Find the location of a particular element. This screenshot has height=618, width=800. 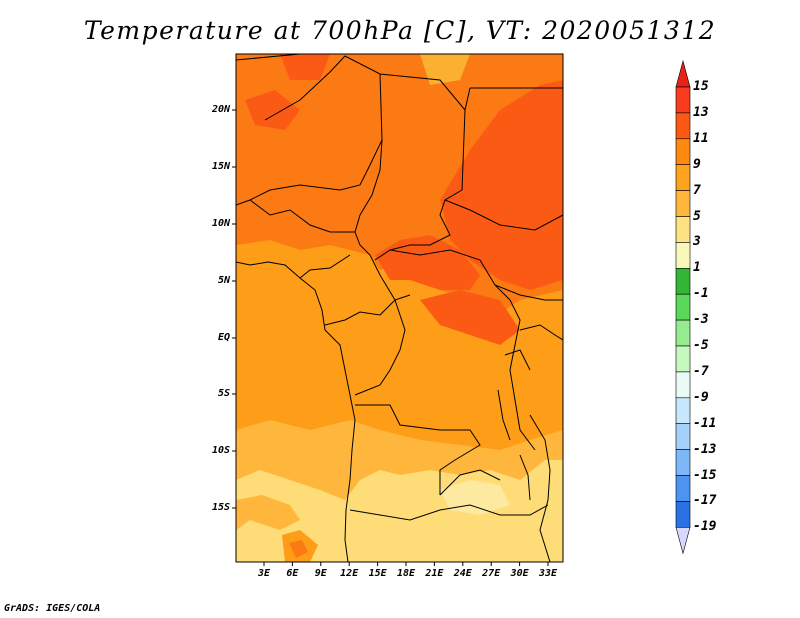

border-gabon-congo is located at coordinates (360, 312).